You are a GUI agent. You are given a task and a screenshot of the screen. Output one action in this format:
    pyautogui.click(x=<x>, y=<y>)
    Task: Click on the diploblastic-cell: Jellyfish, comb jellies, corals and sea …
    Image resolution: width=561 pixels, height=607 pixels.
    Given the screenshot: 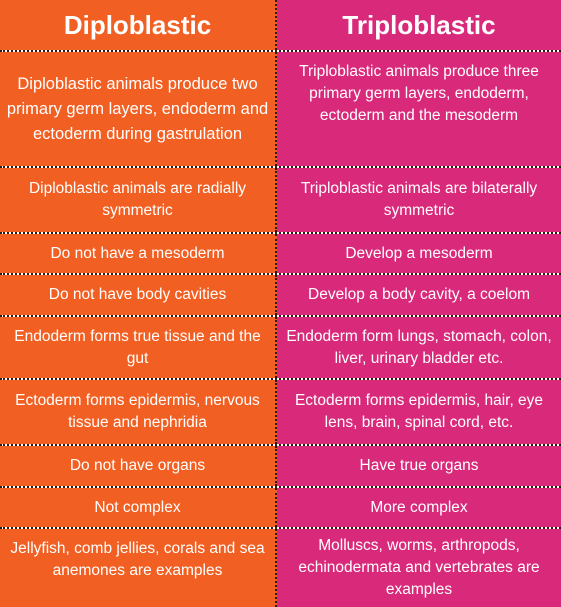 What is the action you would take?
    pyautogui.click(x=138, y=568)
    